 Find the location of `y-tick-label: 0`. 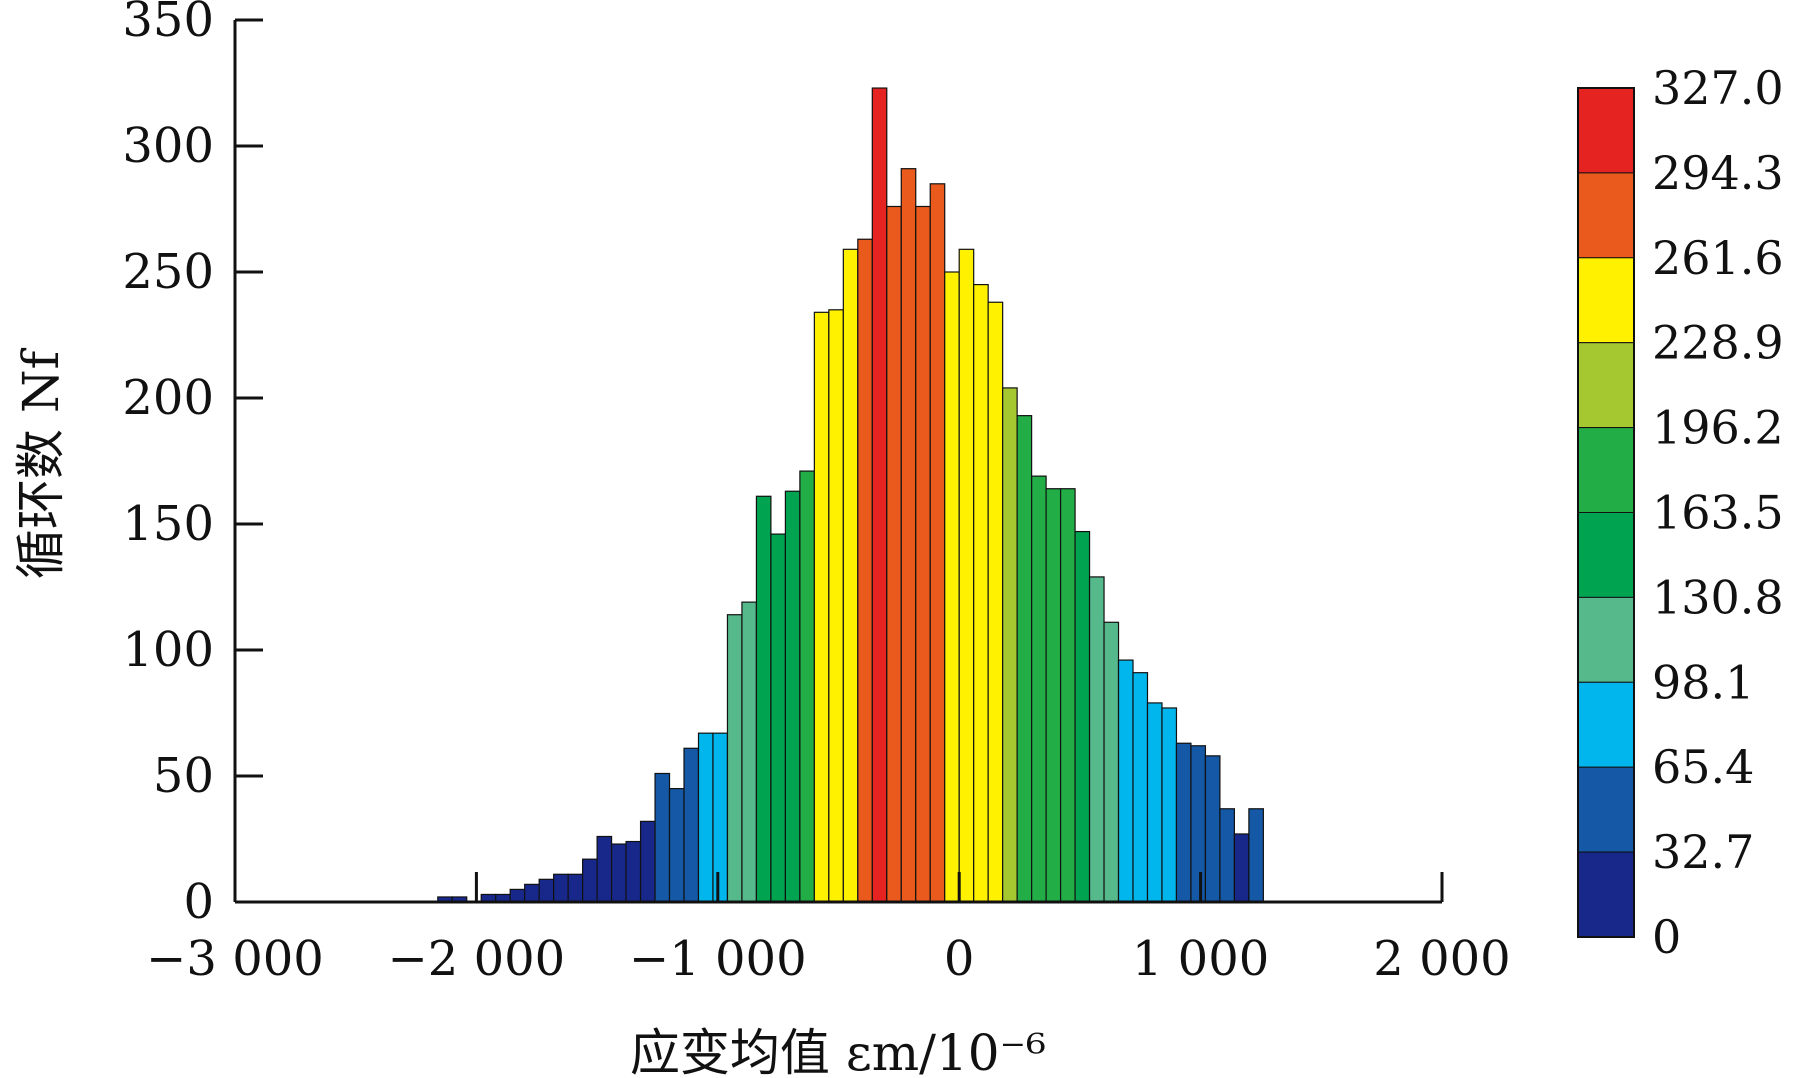

y-tick-label: 0 is located at coordinates (198, 902).